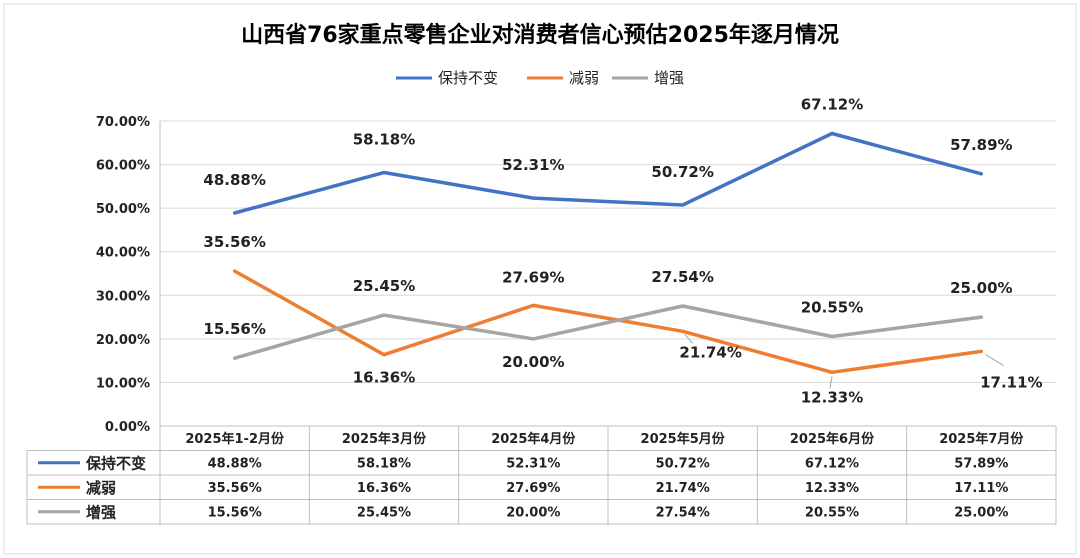  What do you see at coordinates (540, 78) in the screenshot?
I see `legend: 保持不变 减弱 增强` at bounding box center [540, 78].